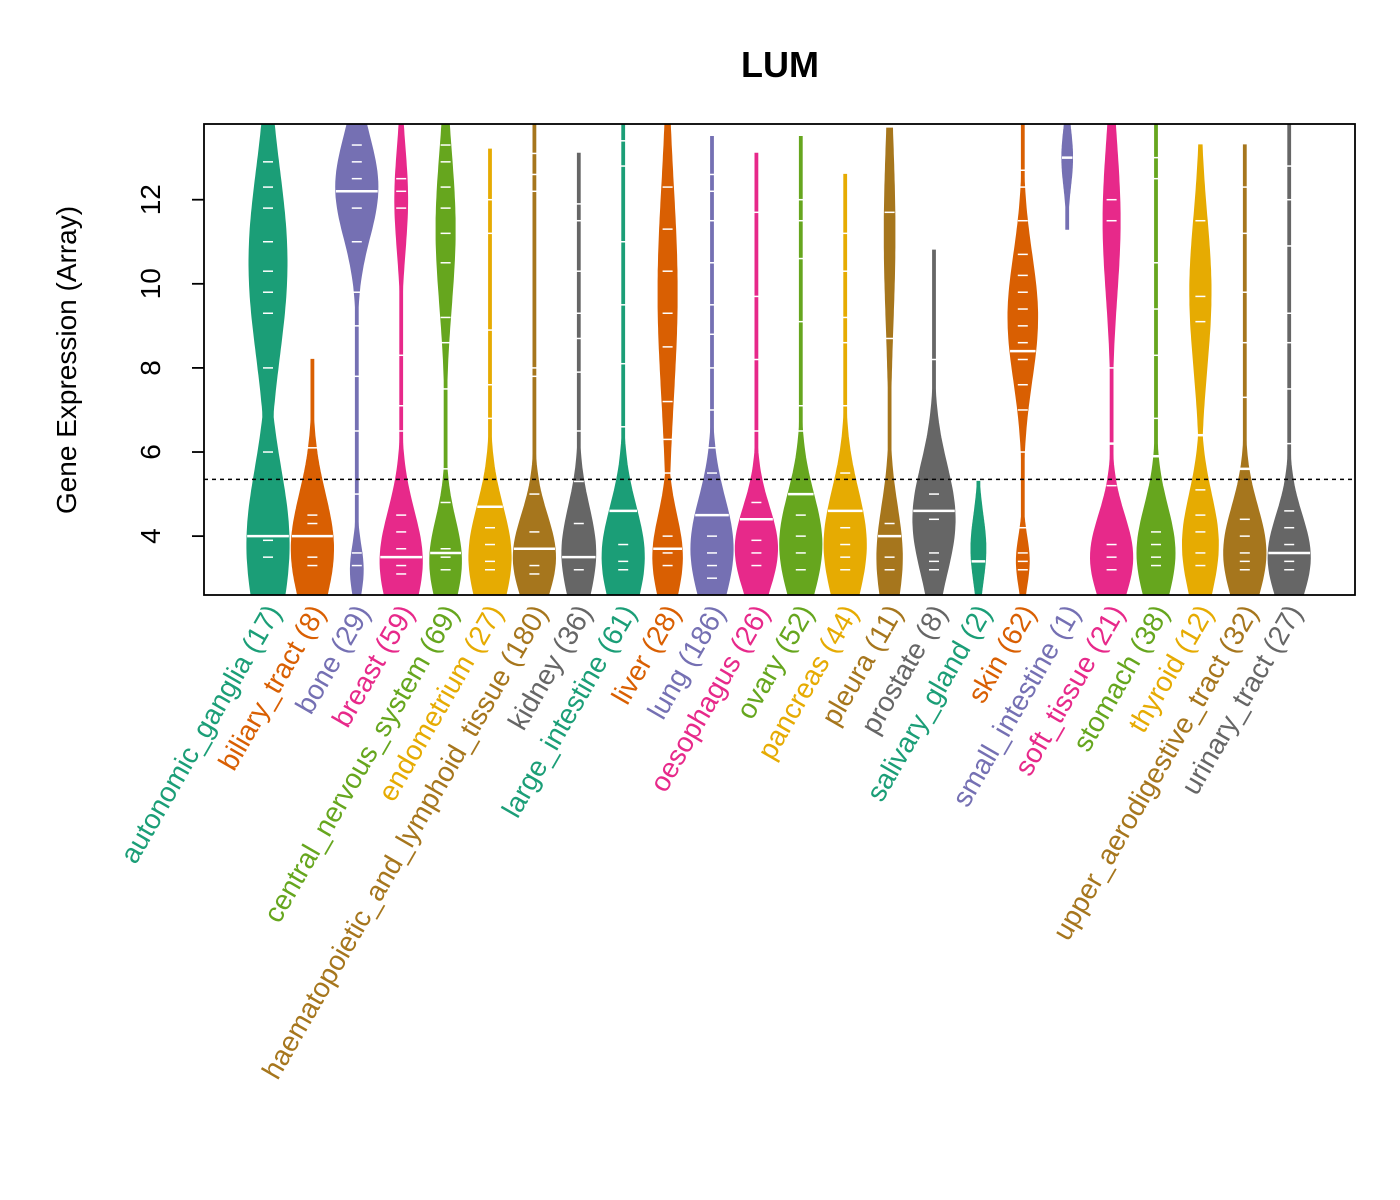  What do you see at coordinates (1023, 359) in the screenshot?
I see `violin-skin` at bounding box center [1023, 359].